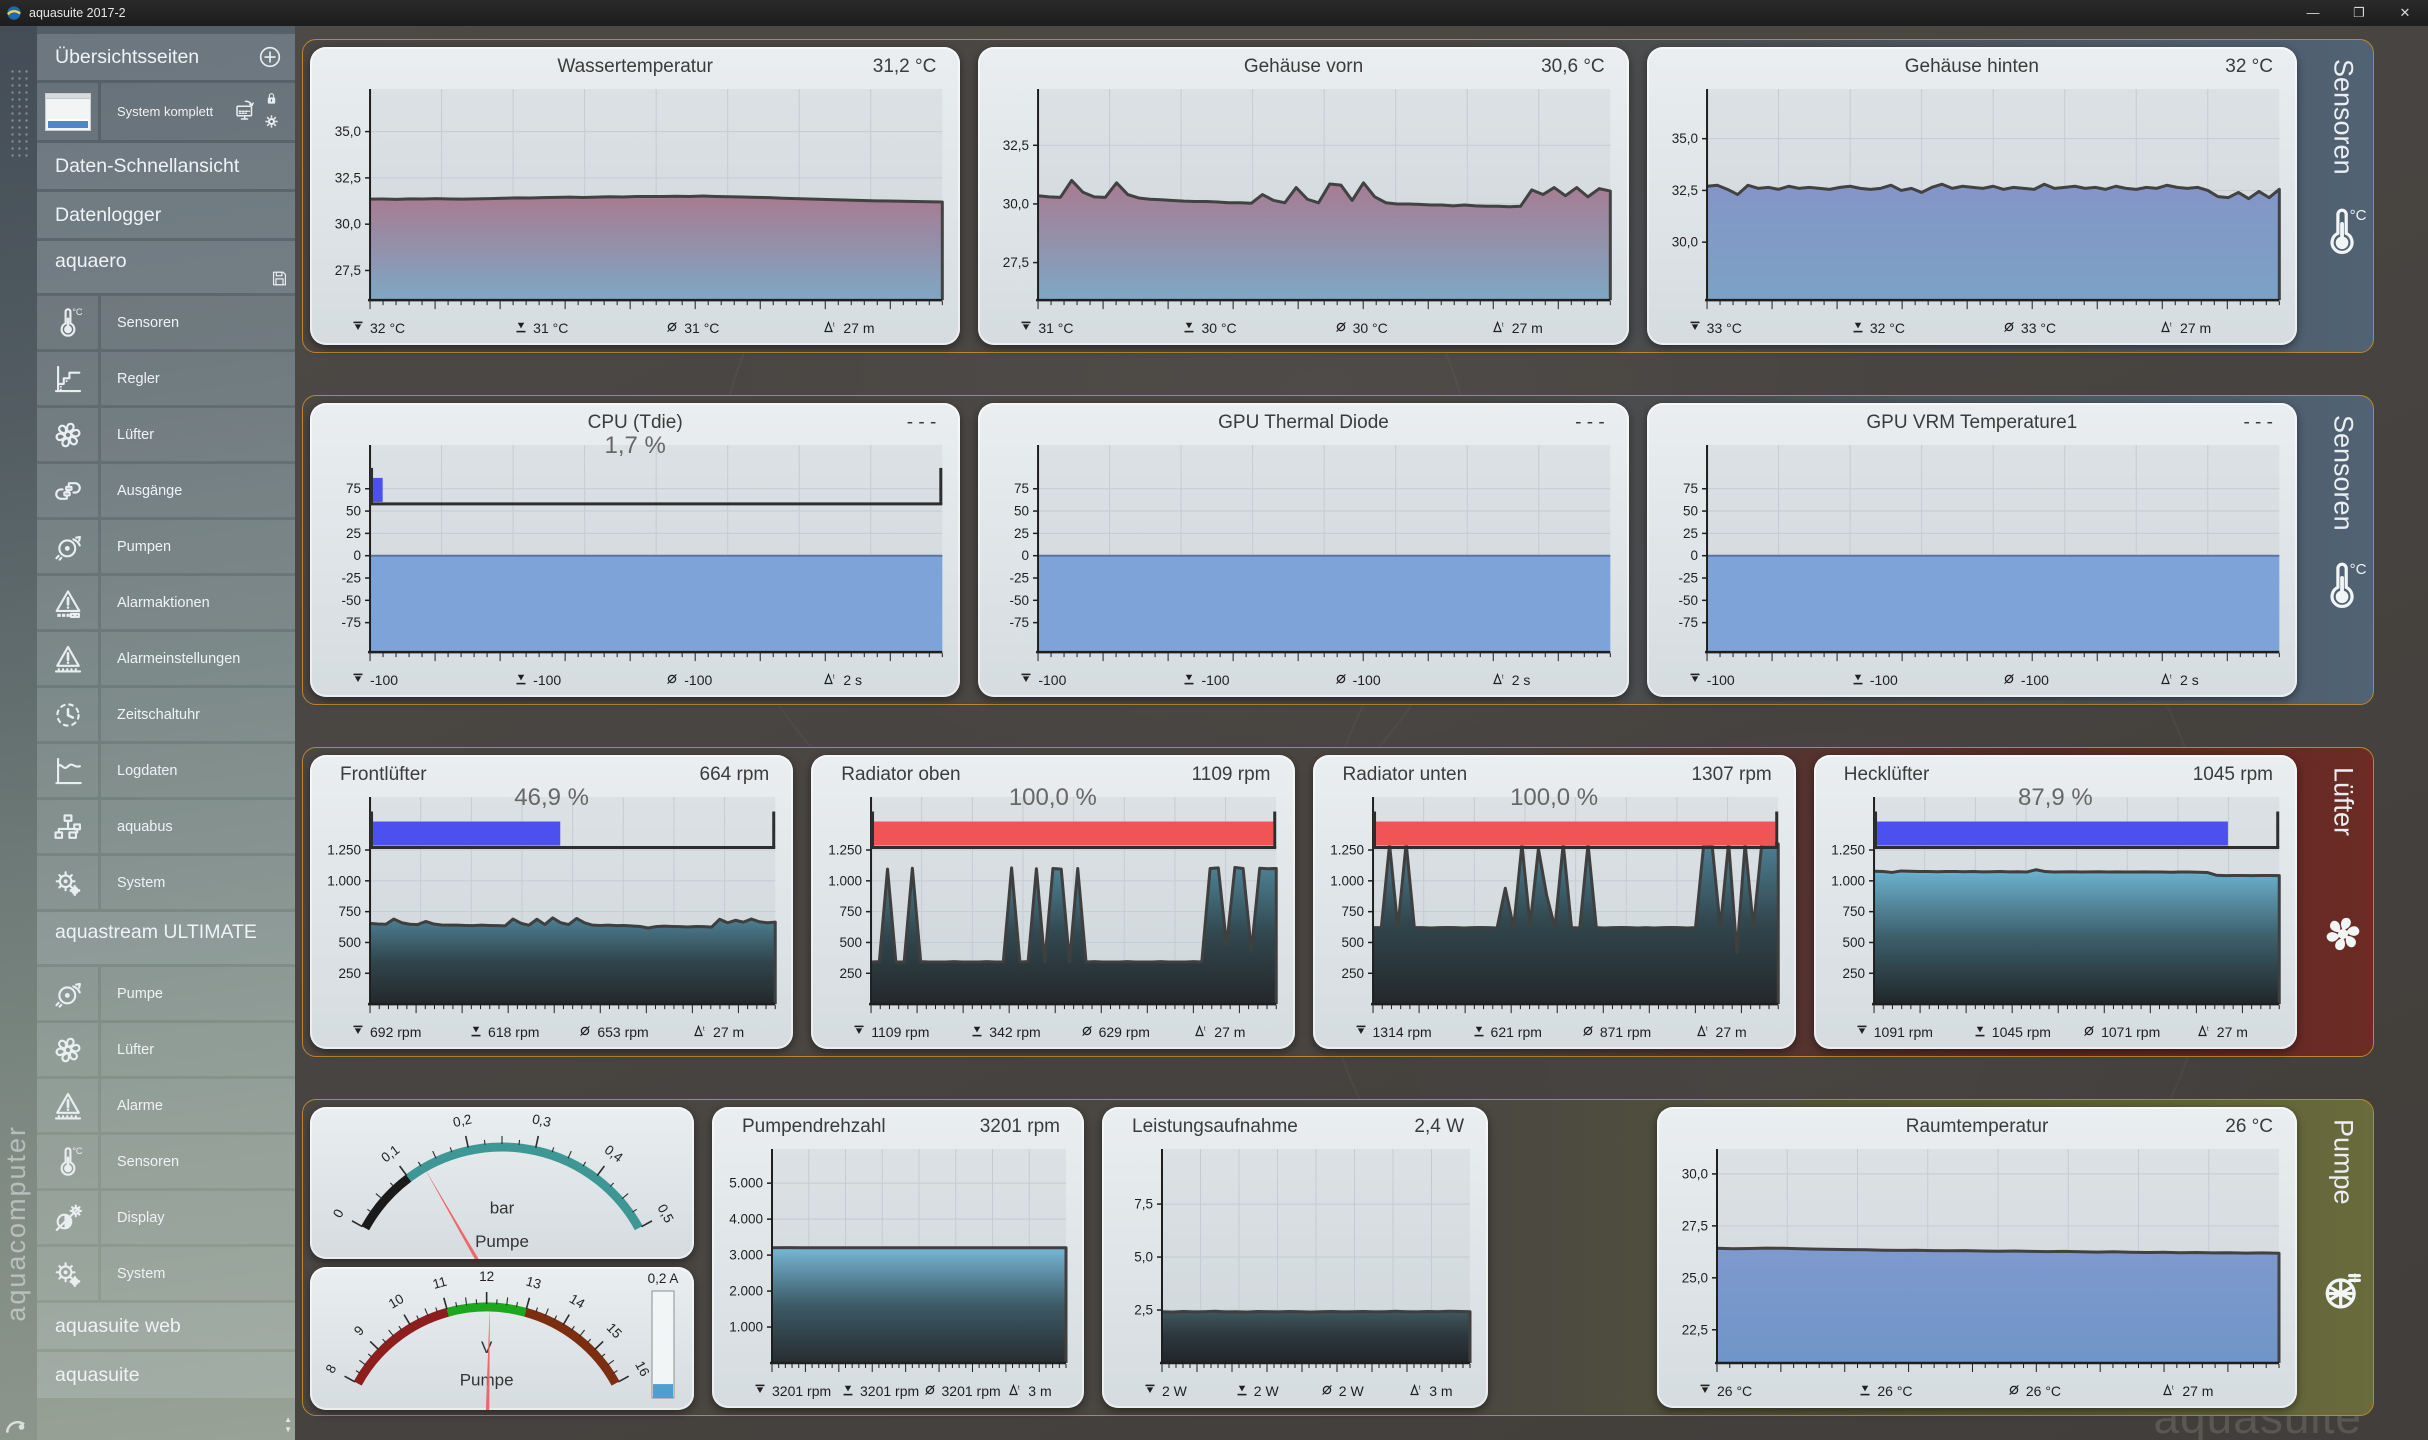 Image resolution: width=2428 pixels, height=1440 pixels. What do you see at coordinates (166, 490) in the screenshot?
I see `sidebar-item-ausgange: Ausgänge` at bounding box center [166, 490].